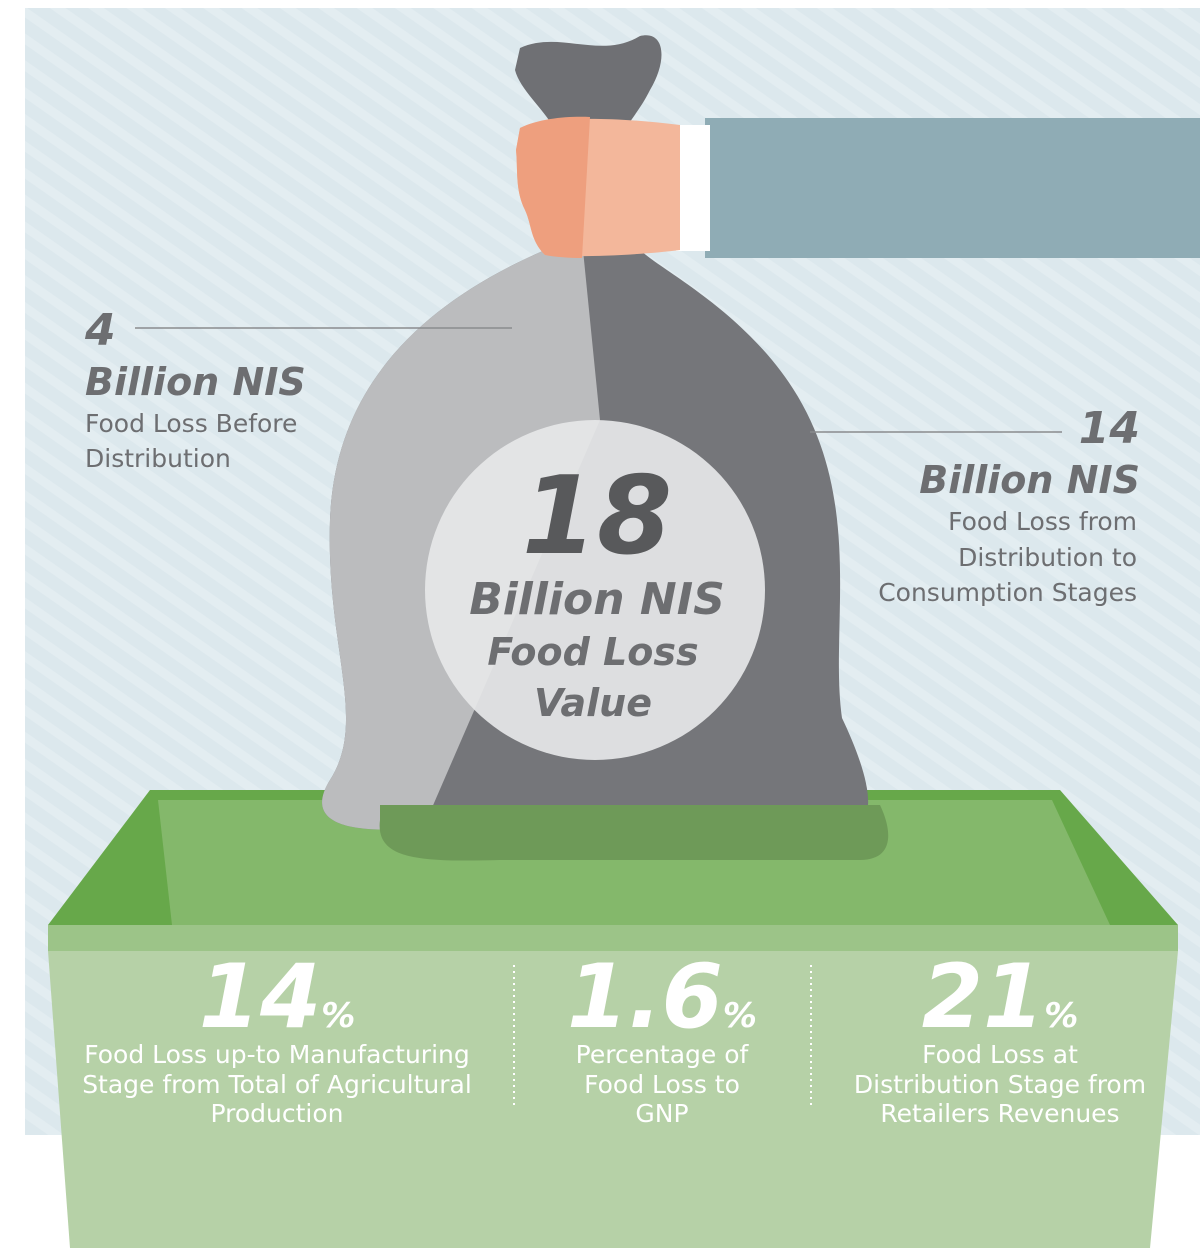 The height and width of the screenshot is (1248, 1200). Describe the element at coordinates (613, 938) in the screenshot. I see `box-rim` at that location.